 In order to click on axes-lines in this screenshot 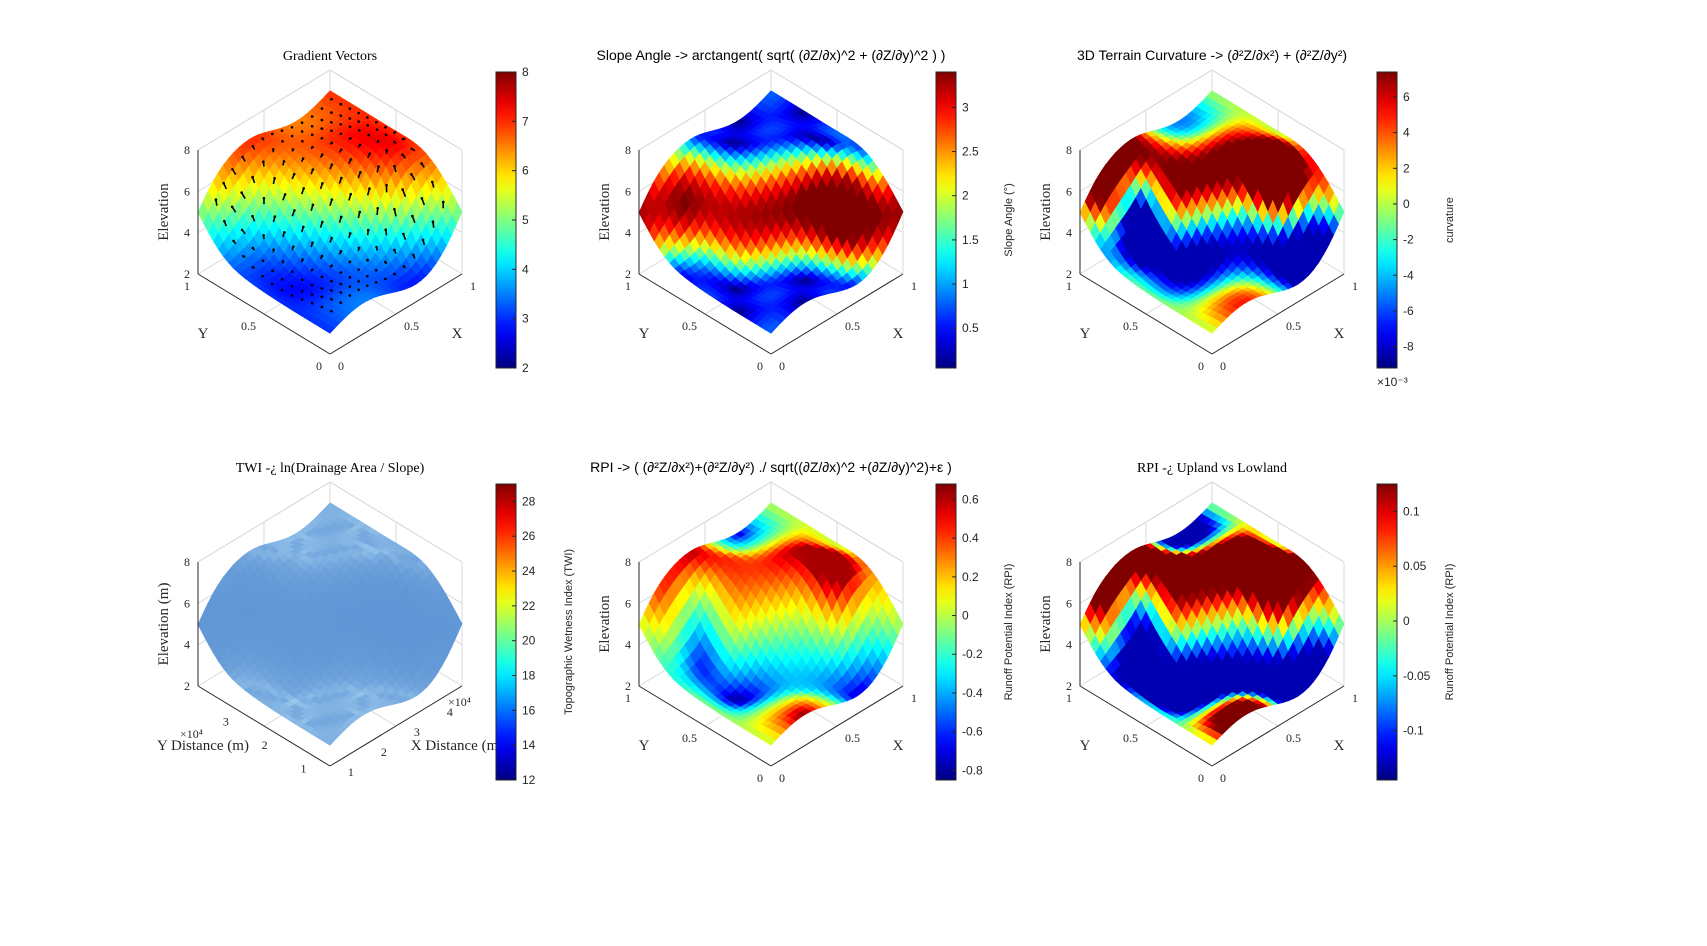, I will do `click(330, 252)`.